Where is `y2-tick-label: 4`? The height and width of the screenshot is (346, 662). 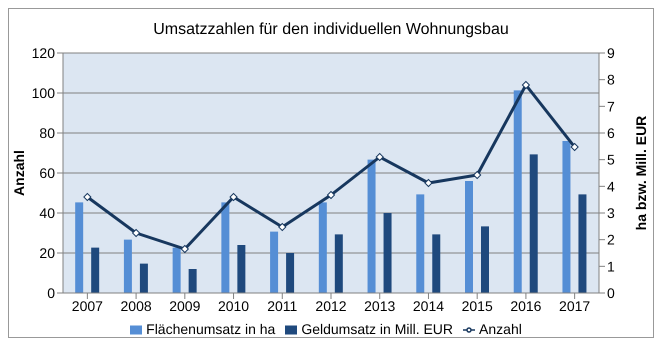 y2-tick-label: 4 is located at coordinates (611, 186).